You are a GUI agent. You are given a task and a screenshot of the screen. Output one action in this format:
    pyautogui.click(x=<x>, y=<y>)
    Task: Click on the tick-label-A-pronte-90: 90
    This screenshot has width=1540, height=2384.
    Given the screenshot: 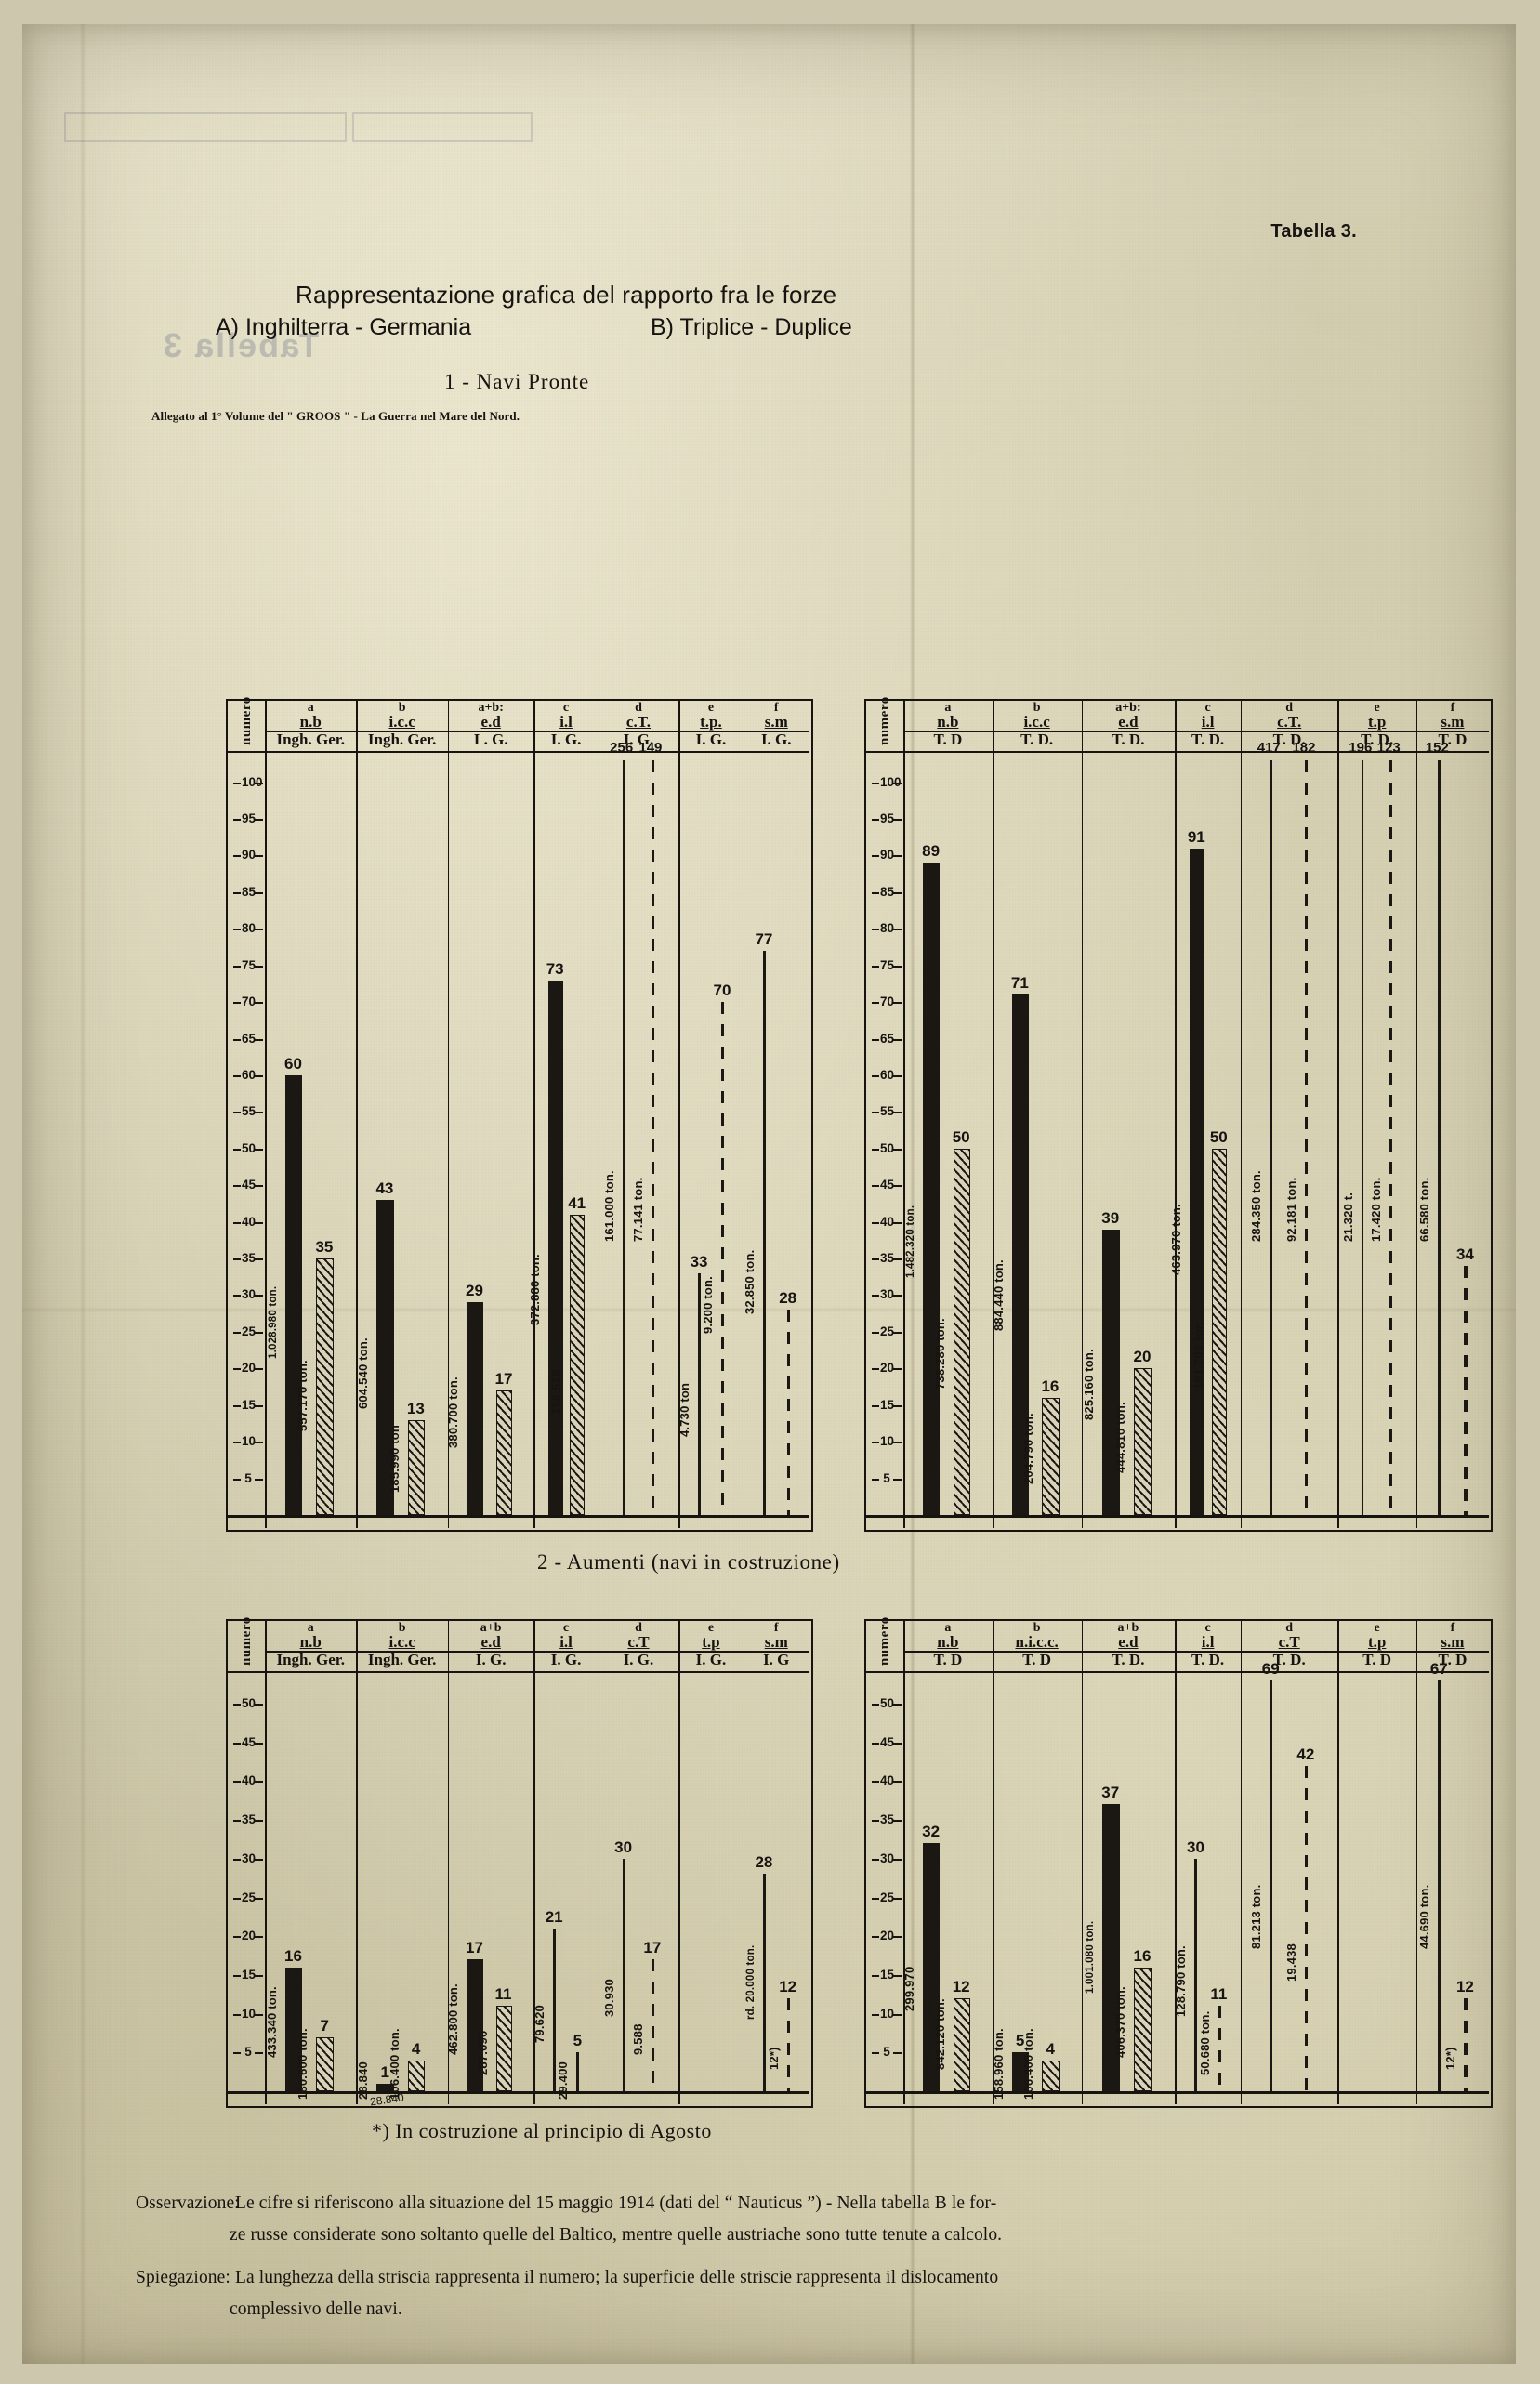 What is the action you would take?
    pyautogui.click(x=250, y=855)
    